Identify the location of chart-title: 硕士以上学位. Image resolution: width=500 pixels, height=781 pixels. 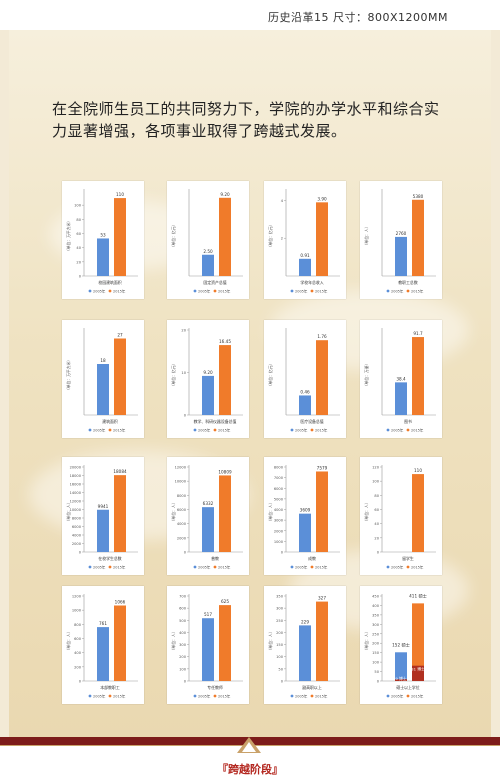
(407, 687).